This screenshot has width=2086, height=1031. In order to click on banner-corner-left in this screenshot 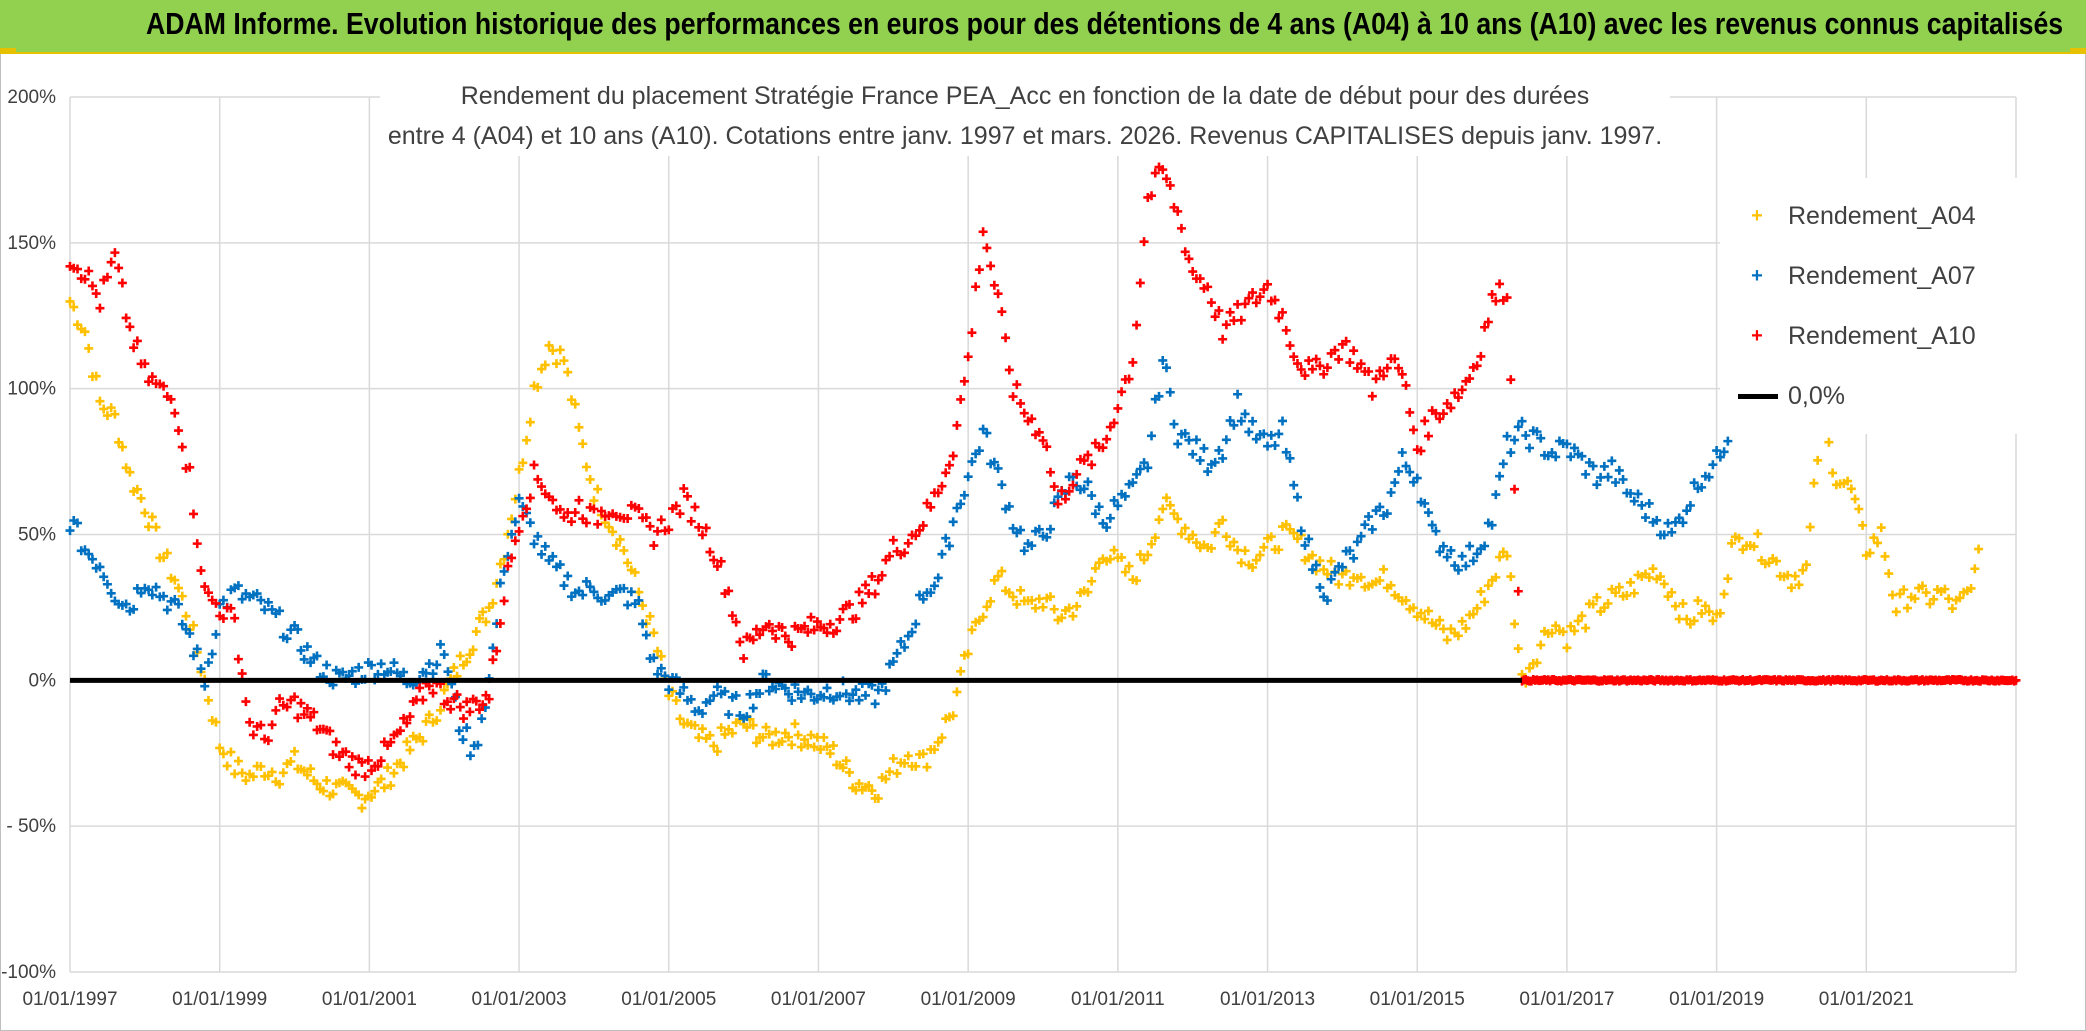, I will do `click(8, 51)`.